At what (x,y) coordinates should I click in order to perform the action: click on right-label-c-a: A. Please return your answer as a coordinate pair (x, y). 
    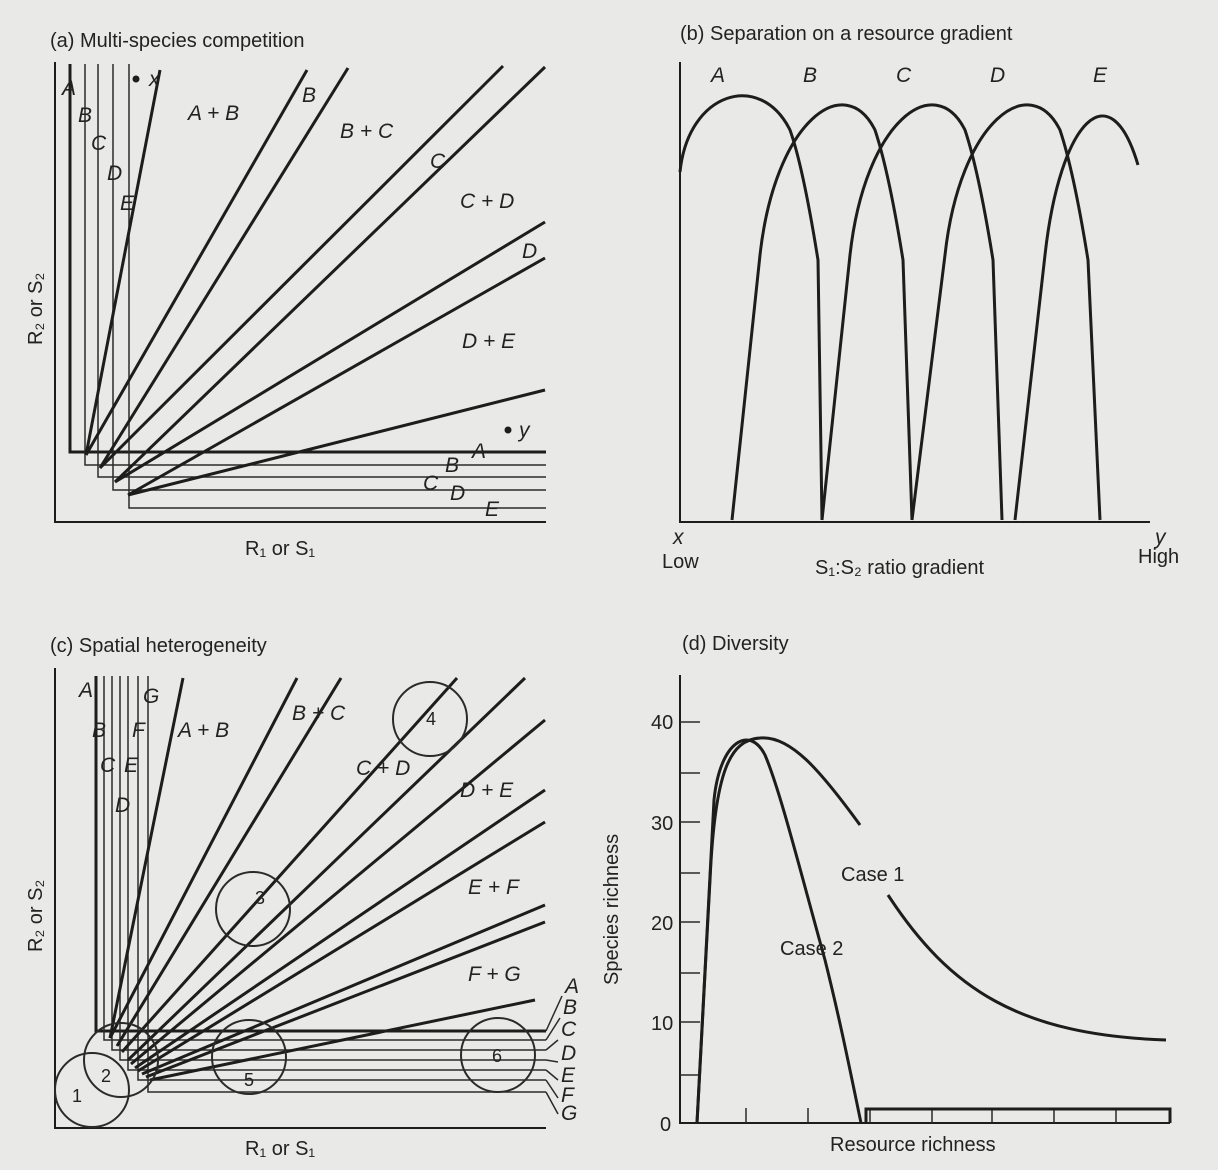
    Looking at the image, I should click on (571, 986).